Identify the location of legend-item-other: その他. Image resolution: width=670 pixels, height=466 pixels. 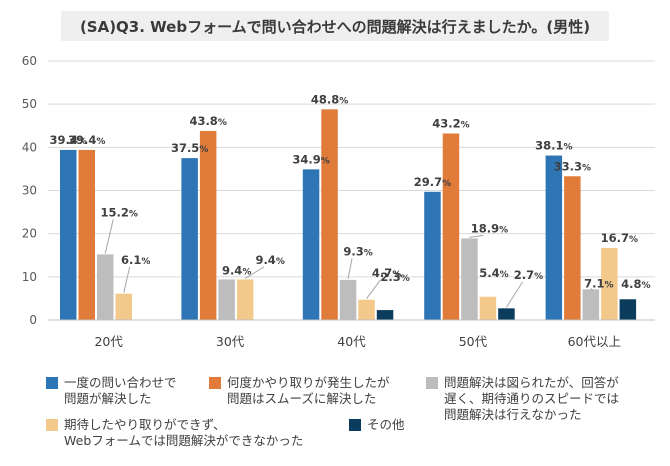
(377, 425).